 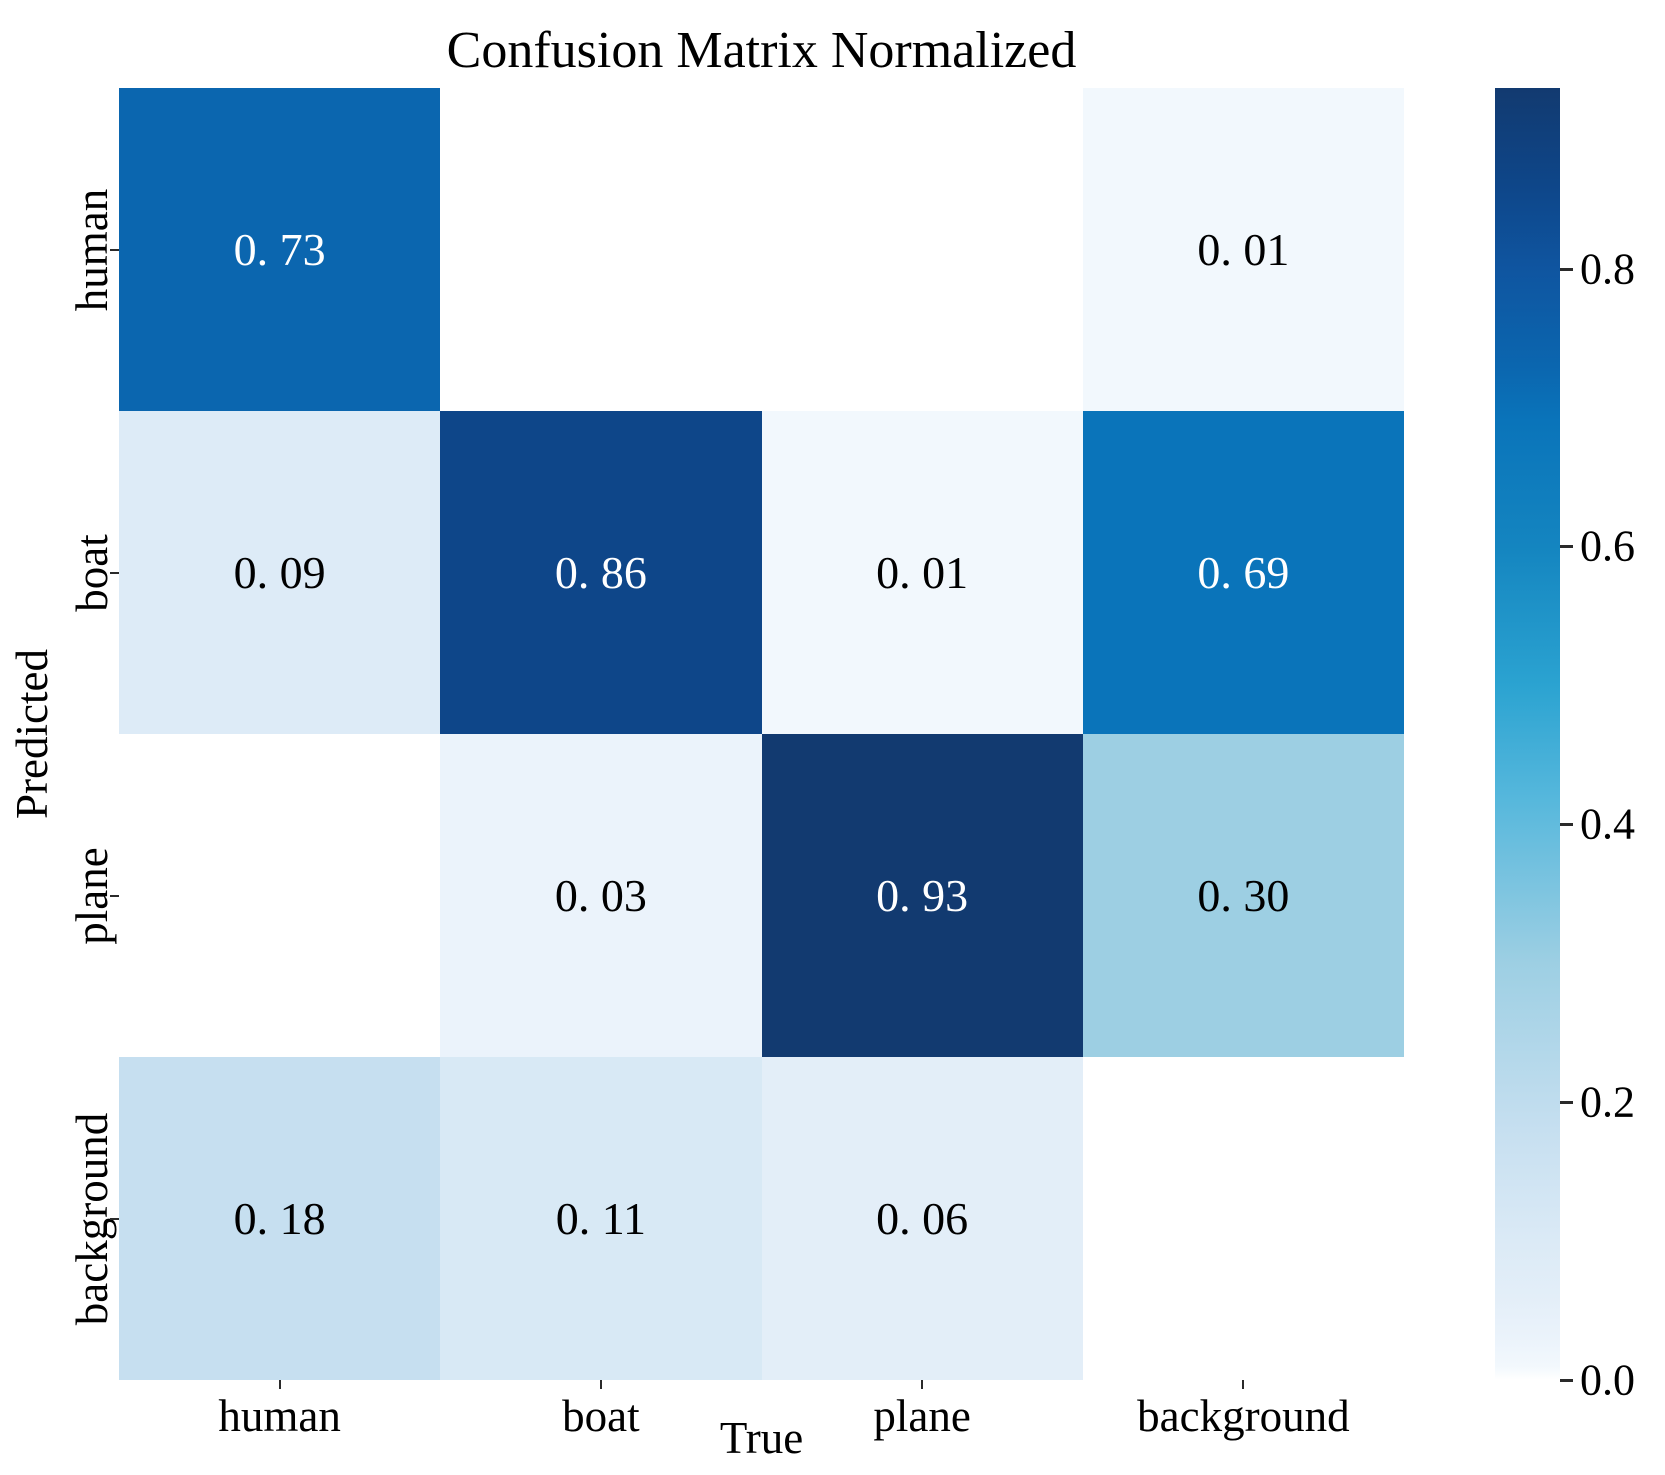 I want to click on colorbar-tick-label-0.6: 0.6, so click(x=1607, y=546).